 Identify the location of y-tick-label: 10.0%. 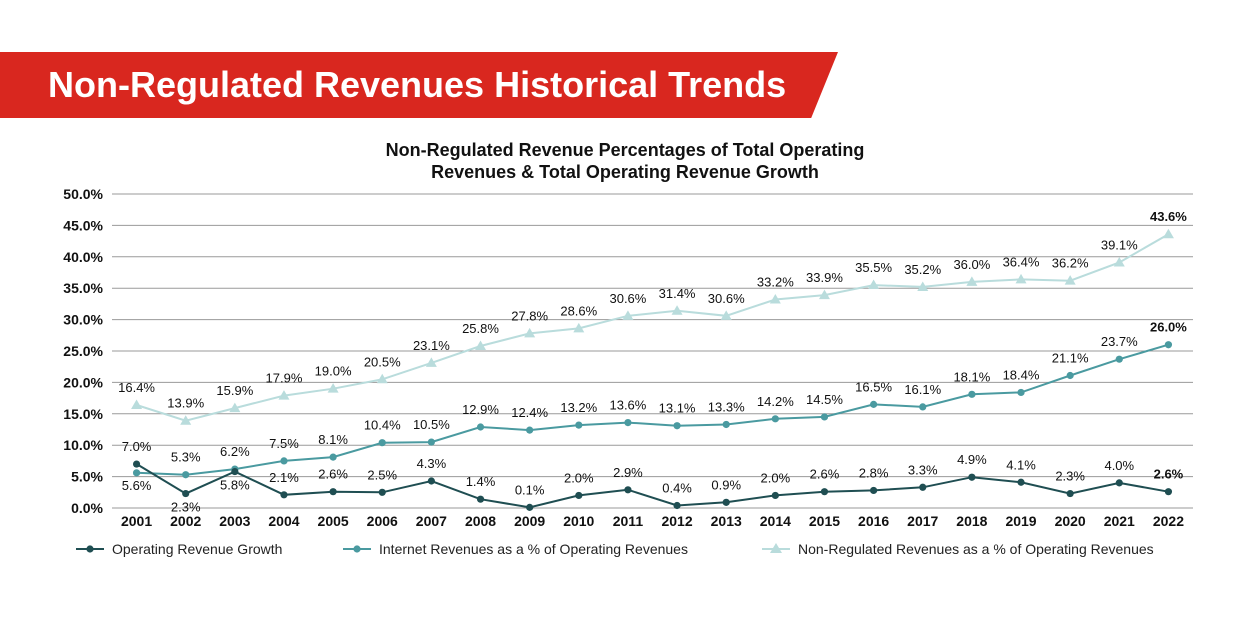
(83, 445).